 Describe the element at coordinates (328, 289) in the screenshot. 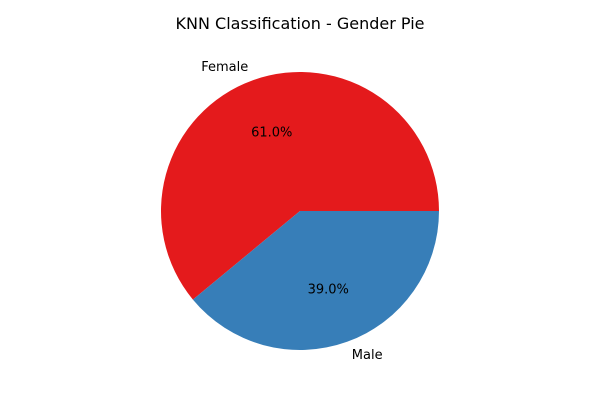

I see `percent-label-male: 39.0%` at that location.